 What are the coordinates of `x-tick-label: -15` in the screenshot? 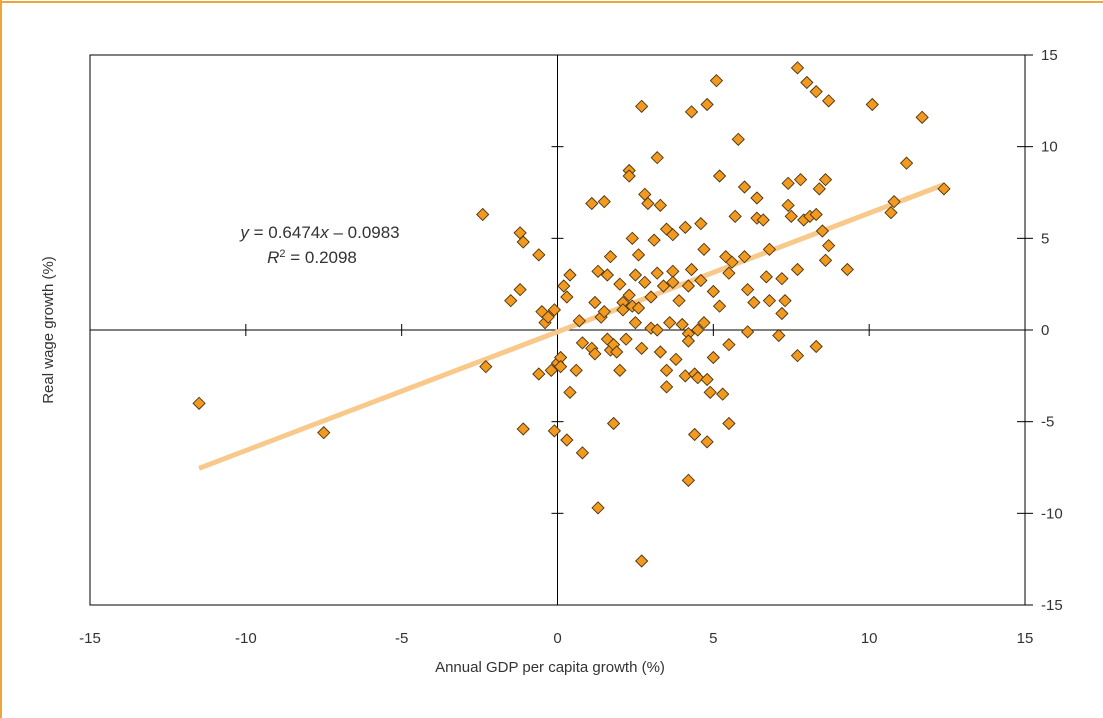 It's located at (90, 638).